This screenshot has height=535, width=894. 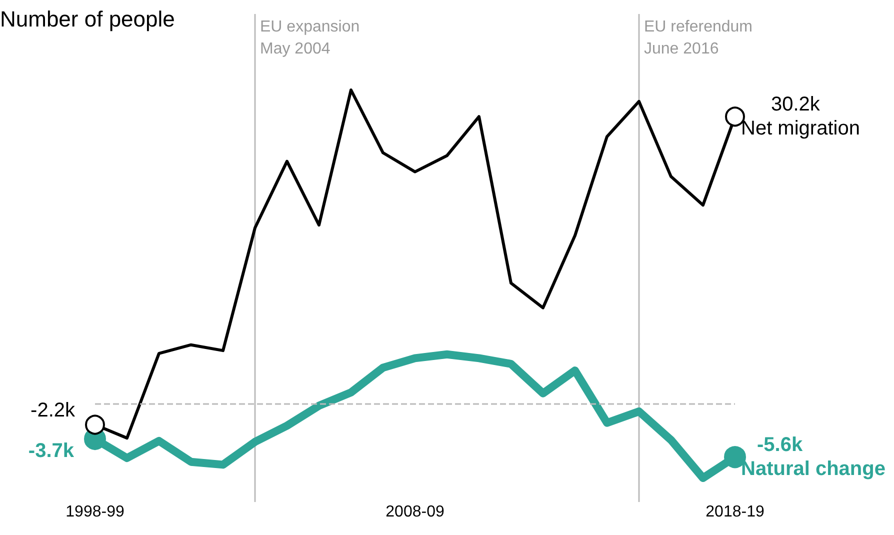 What do you see at coordinates (415, 512) in the screenshot?
I see `x-tick-label: 2008-09` at bounding box center [415, 512].